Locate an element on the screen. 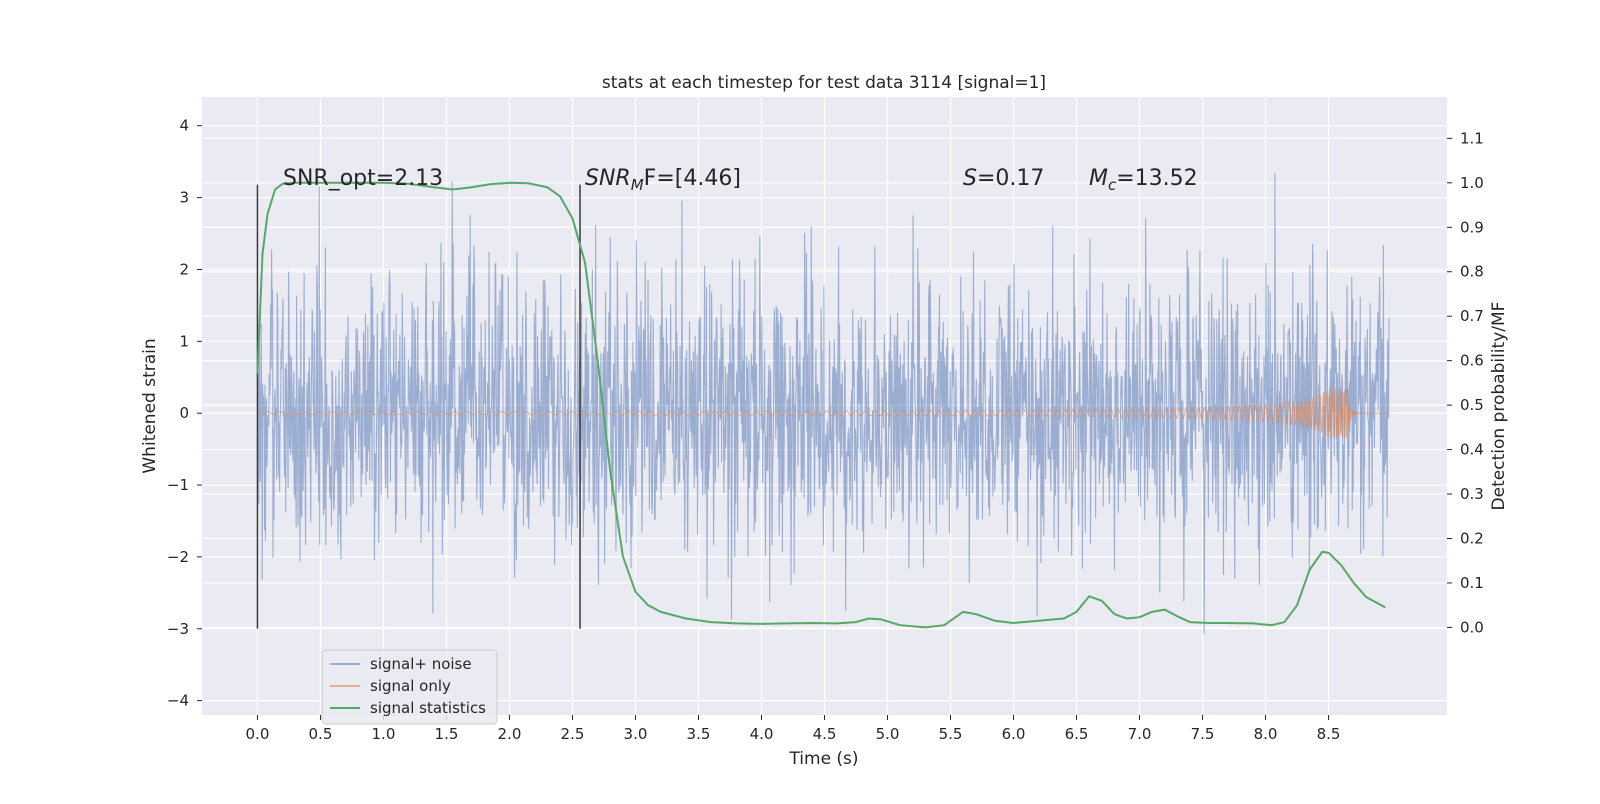  right-y-tick-label: 0.9 is located at coordinates (1472, 227).